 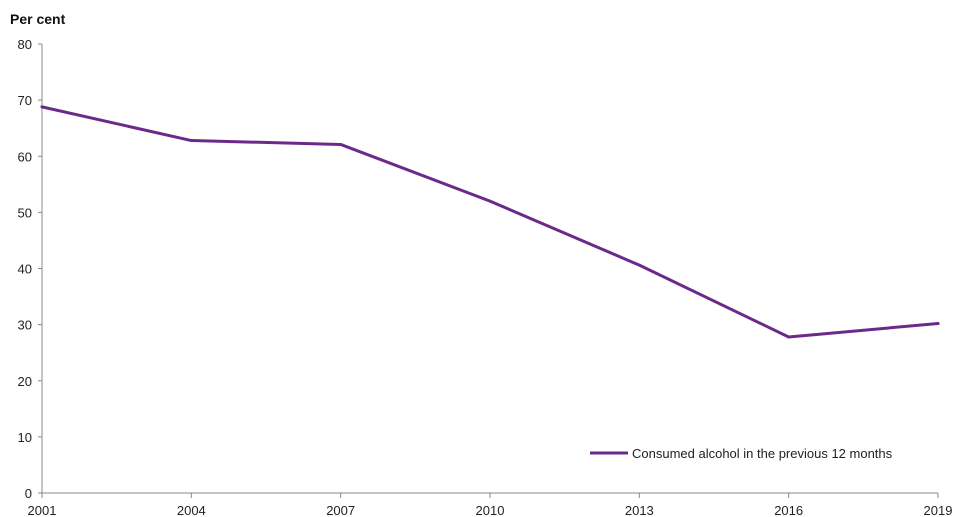 What do you see at coordinates (639, 510) in the screenshot?
I see `x-tick-label: 2013` at bounding box center [639, 510].